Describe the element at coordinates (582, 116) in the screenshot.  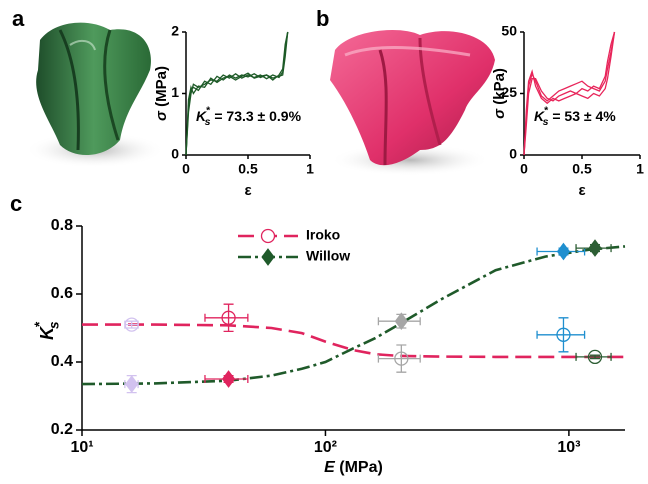
I see `annotation-text: = 53 ± 4%` at that location.